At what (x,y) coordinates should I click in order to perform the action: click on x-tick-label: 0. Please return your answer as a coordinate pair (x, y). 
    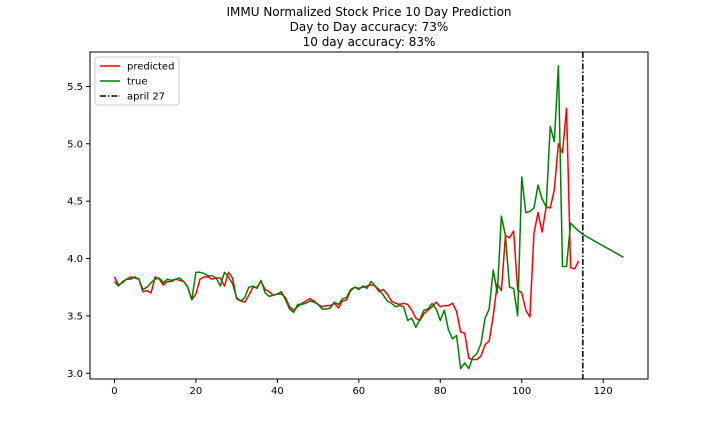
    Looking at the image, I should click on (114, 391).